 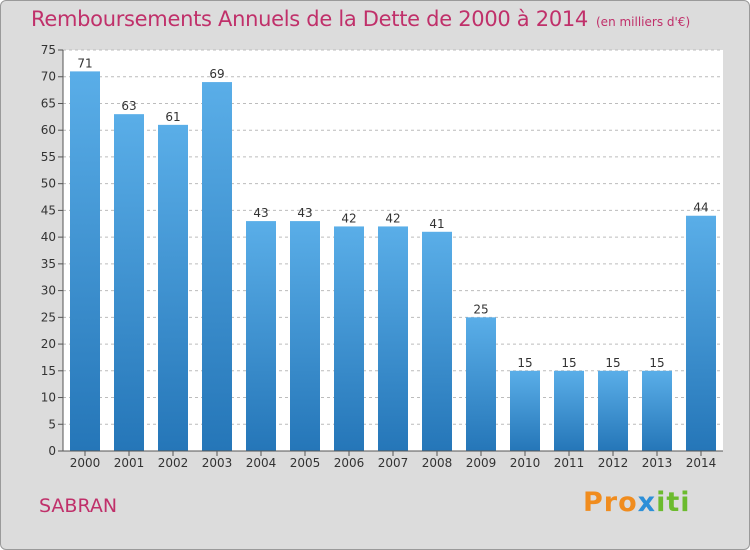 What do you see at coordinates (48, 317) in the screenshot?
I see `y-tick-label: 25` at bounding box center [48, 317].